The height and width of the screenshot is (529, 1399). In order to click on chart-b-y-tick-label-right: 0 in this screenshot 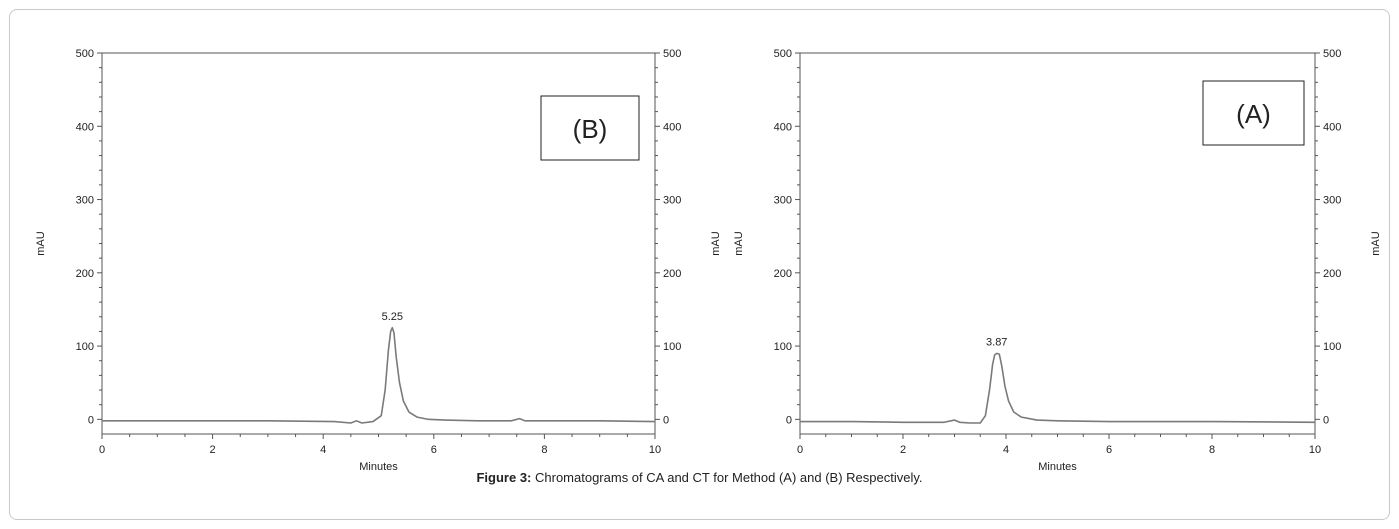, I will do `click(666, 420)`.